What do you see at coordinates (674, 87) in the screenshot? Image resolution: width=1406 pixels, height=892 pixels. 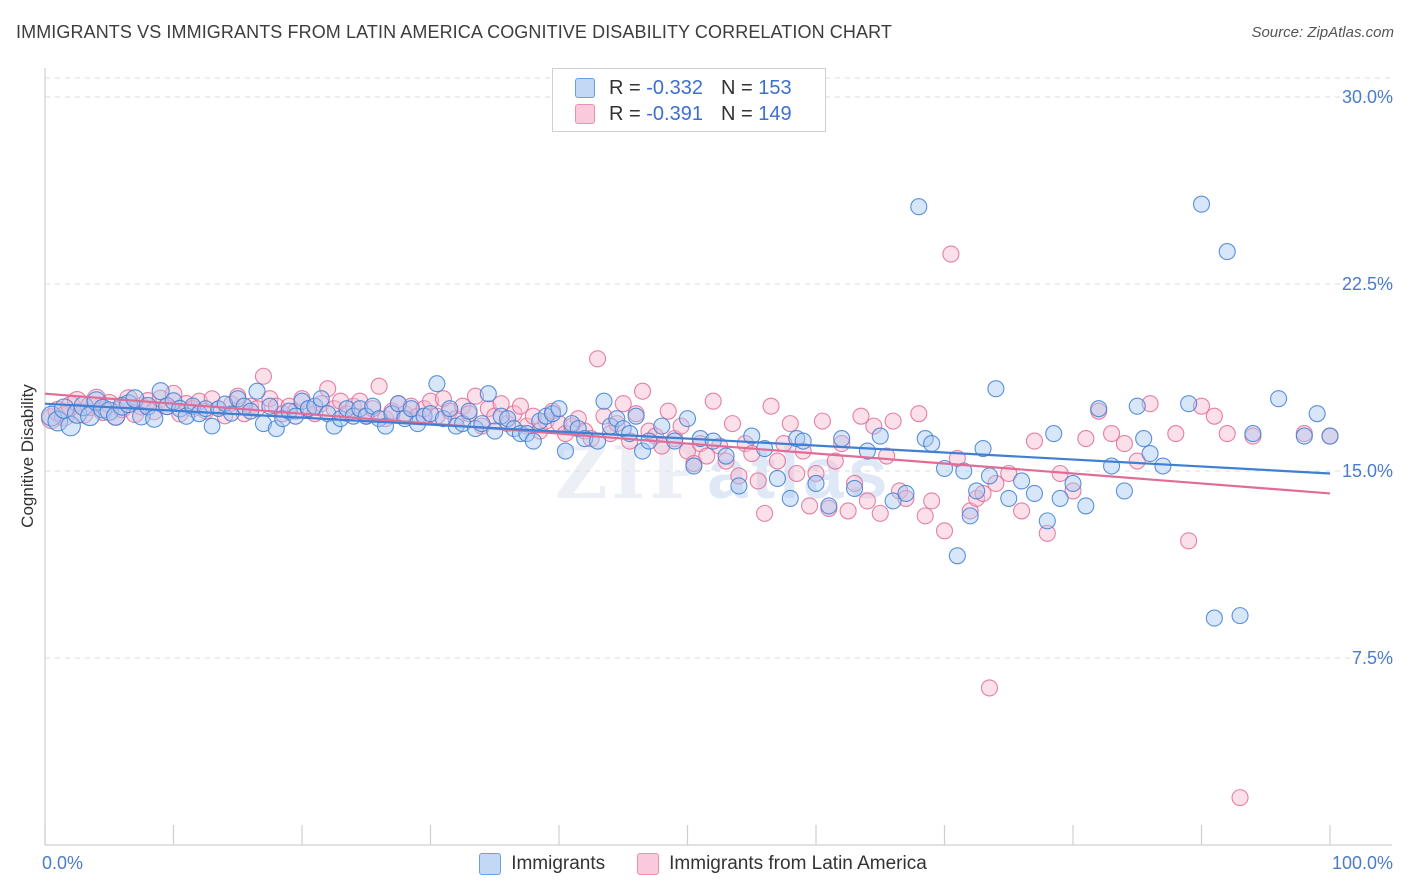 I see `legend-r-value: -0.332` at bounding box center [674, 87].